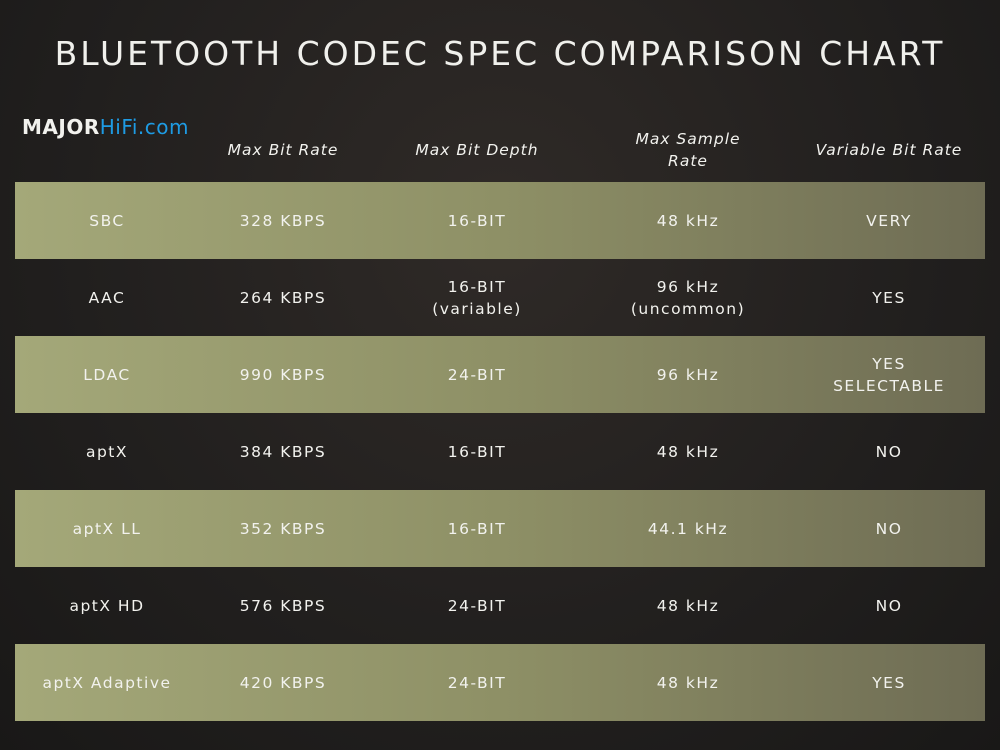 This screenshot has width=1000, height=750. I want to click on table-cell: 420 KBPS, so click(283, 682).